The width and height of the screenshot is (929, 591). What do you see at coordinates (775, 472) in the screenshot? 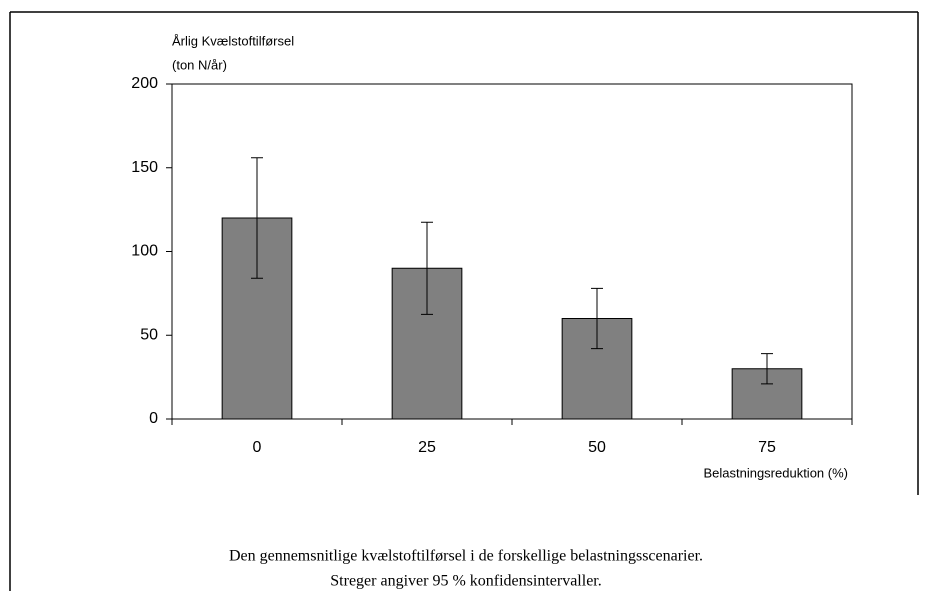
I see `x-axis-title: Belastningsreduktion (%)` at bounding box center [775, 472].